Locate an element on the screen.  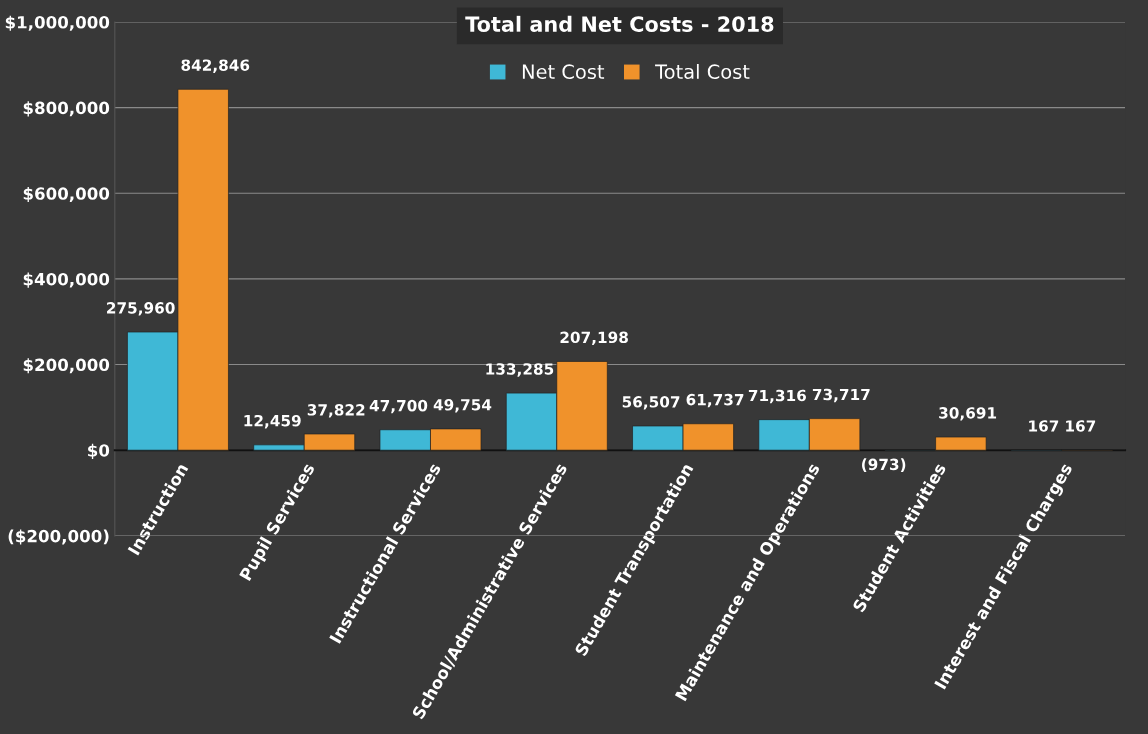
data-label: 133,285 is located at coordinates (520, 370).